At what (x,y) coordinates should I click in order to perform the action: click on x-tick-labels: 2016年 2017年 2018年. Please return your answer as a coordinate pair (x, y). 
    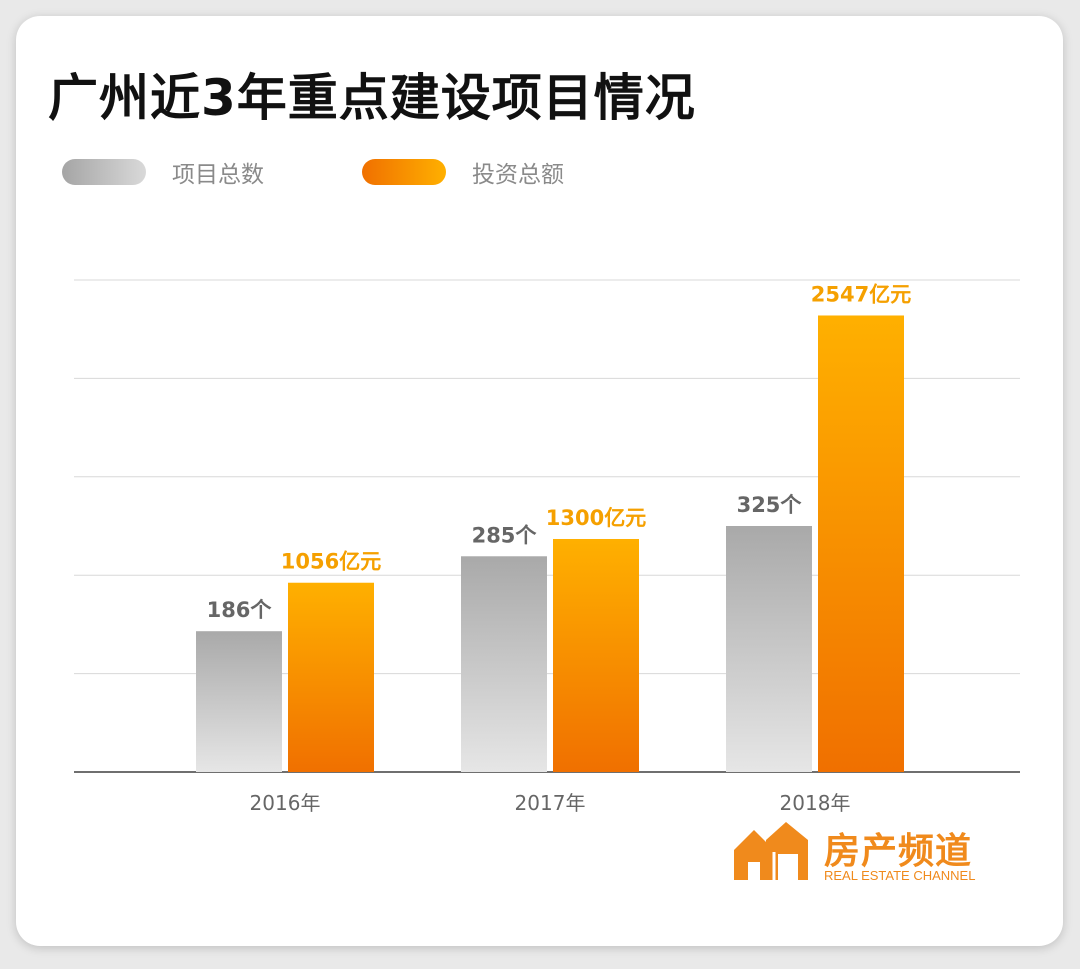
    Looking at the image, I should click on (550, 803).